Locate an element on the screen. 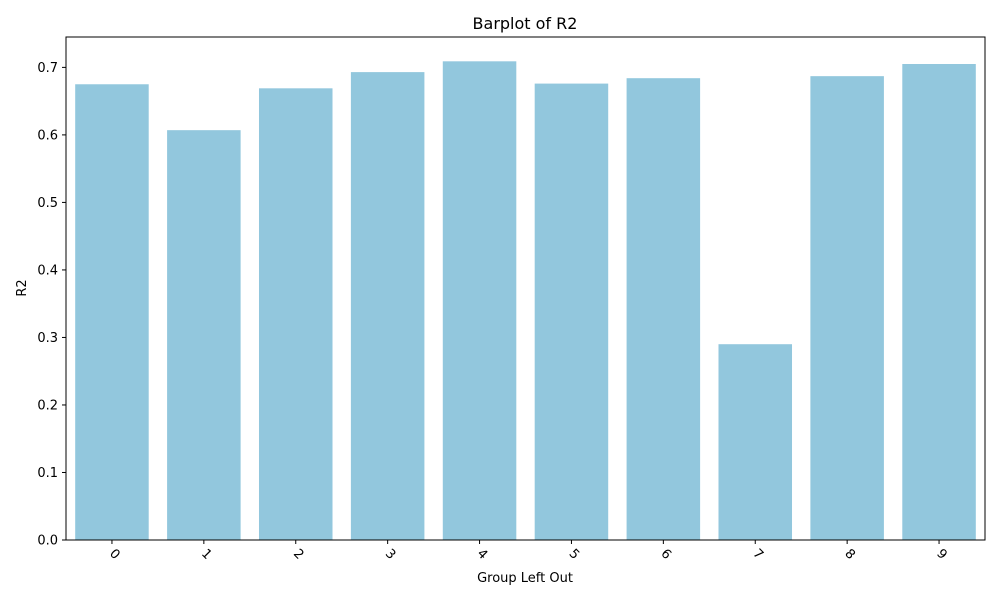 The height and width of the screenshot is (600, 1000). y-axis-label: R2 is located at coordinates (22, 287).